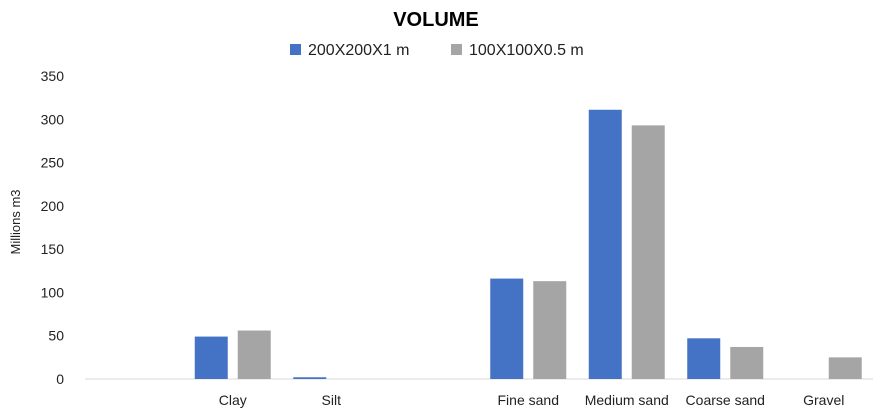 The height and width of the screenshot is (414, 873). Describe the element at coordinates (53, 227) in the screenshot. I see `y-axis-ticks: 0 50 100 150 200 250 300 350` at that location.